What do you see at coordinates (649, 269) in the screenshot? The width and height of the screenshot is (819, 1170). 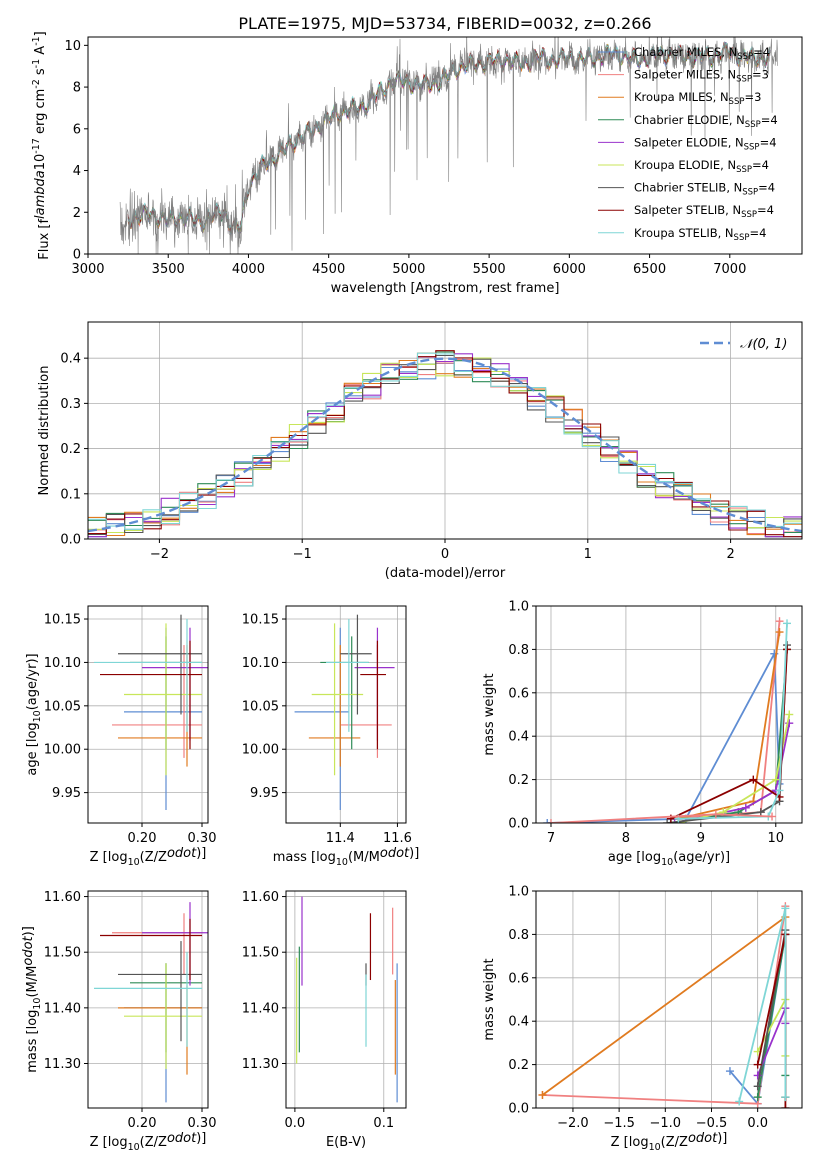 I see `x-tick-label: 6500` at bounding box center [649, 269].